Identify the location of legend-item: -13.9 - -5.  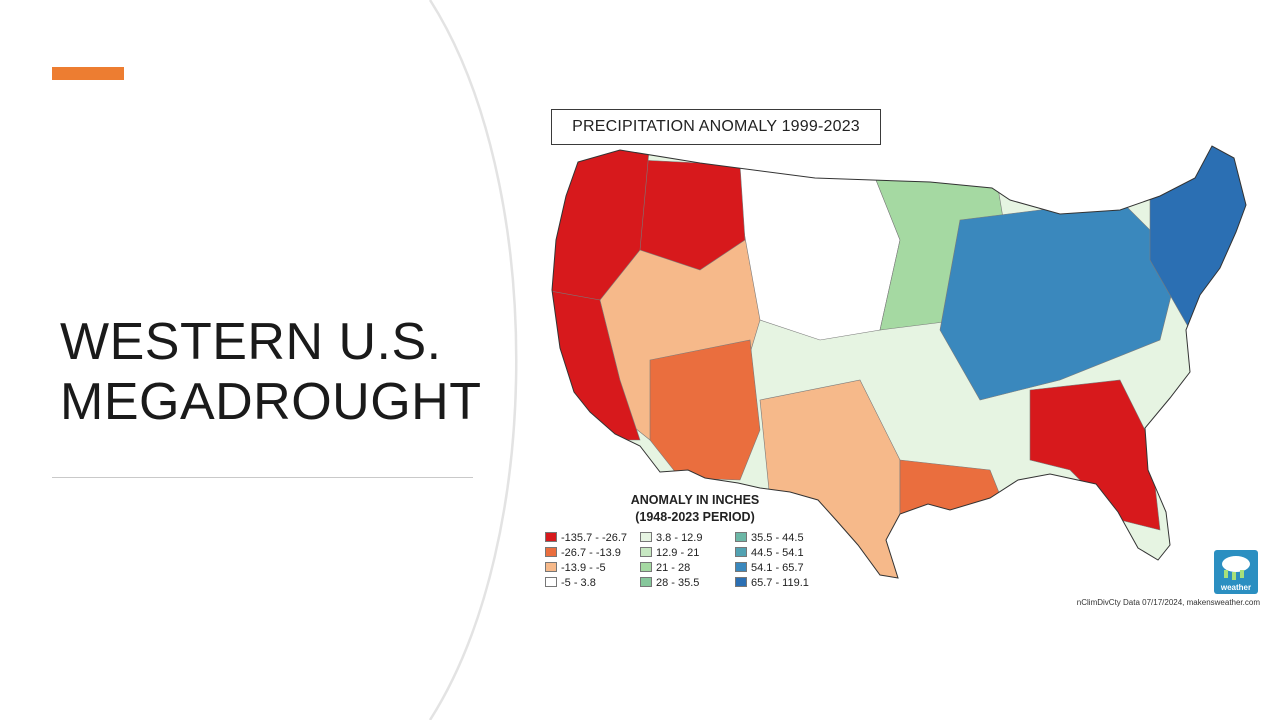
(575, 569).